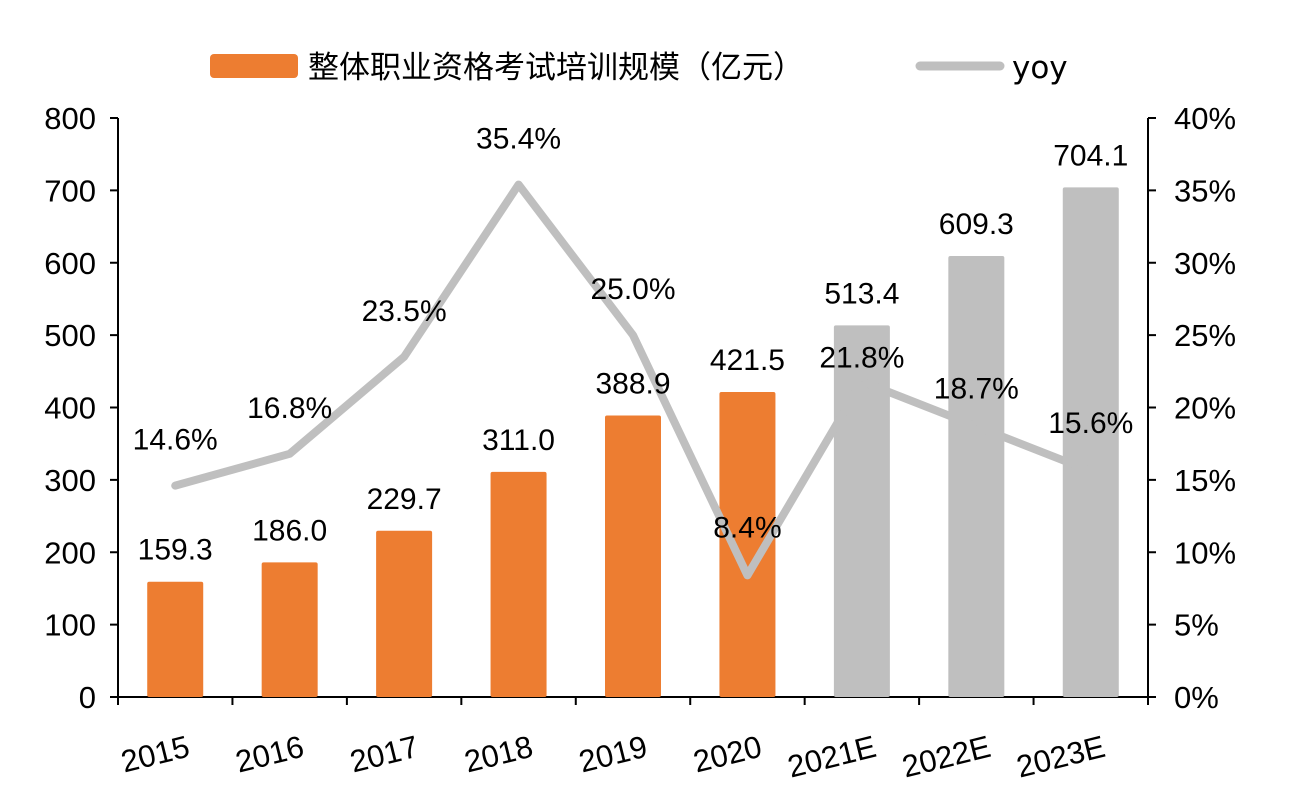 This screenshot has width=1310, height=808. I want to click on left-axis-tick-label: 200, so click(70, 552).